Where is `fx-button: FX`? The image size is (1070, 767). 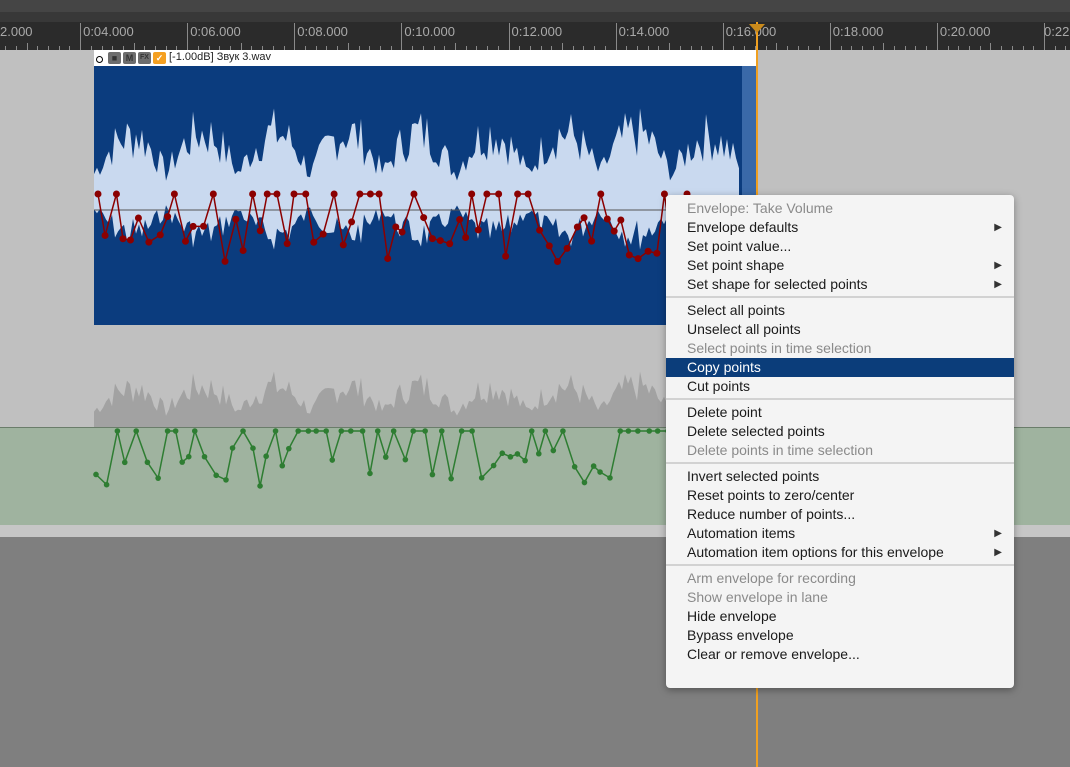
fx-button: FX is located at coordinates (144, 58).